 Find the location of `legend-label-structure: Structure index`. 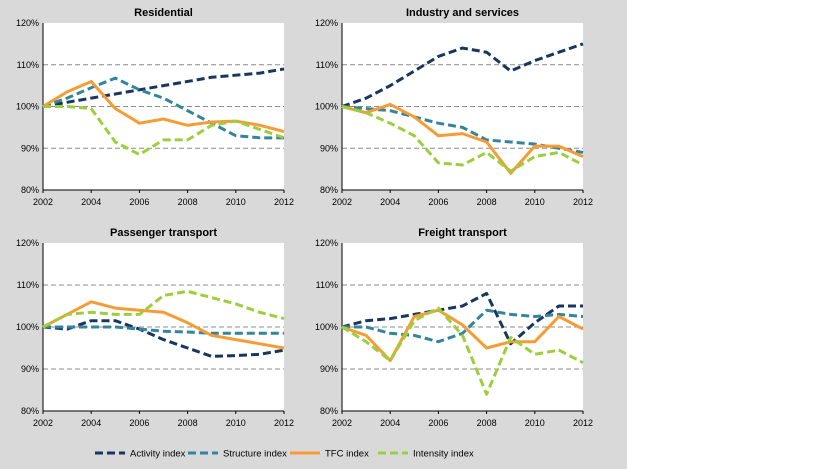

legend-label-structure: Structure index is located at coordinates (255, 454).